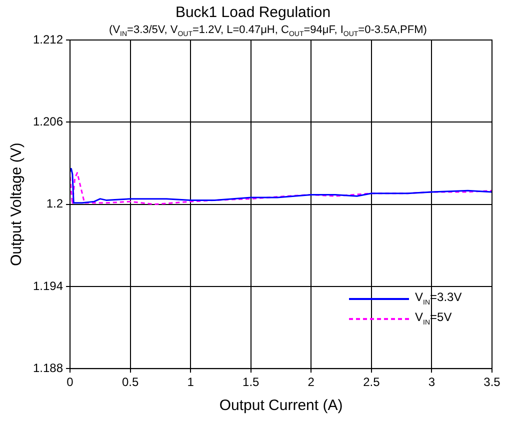 The height and width of the screenshot is (423, 506). What do you see at coordinates (311, 382) in the screenshot?
I see `x-tick-label: 2` at bounding box center [311, 382].